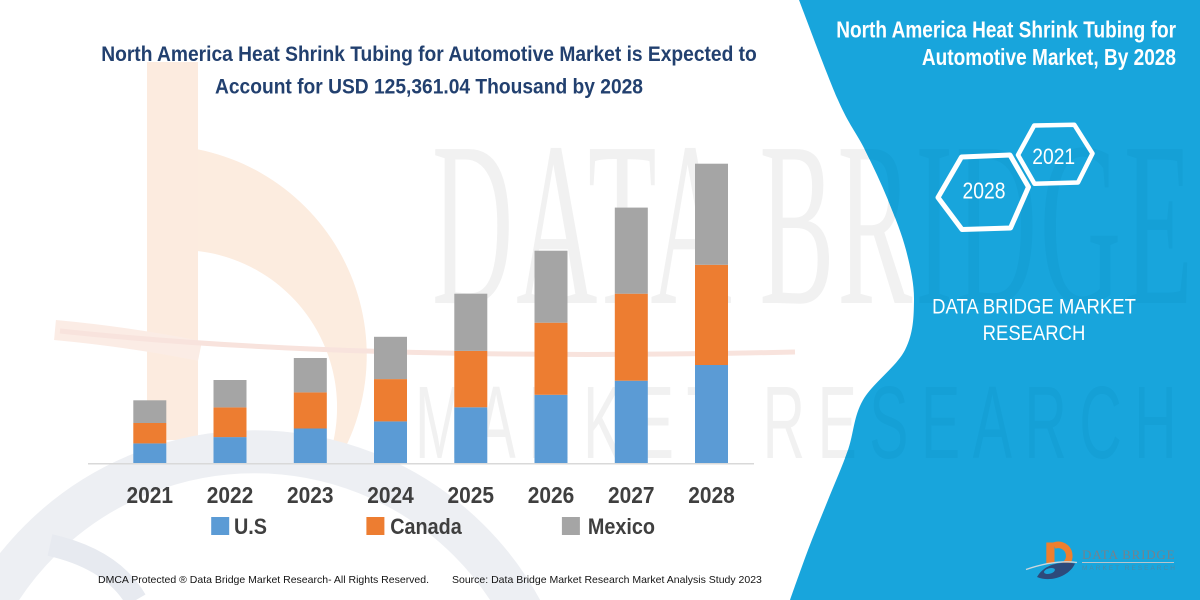 The width and height of the screenshot is (1200, 600). Describe the element at coordinates (1006, 30) in the screenshot. I see `svg-text:North America Heat Shrink Tubi: North America Heat Shrink Tubing for` at that location.